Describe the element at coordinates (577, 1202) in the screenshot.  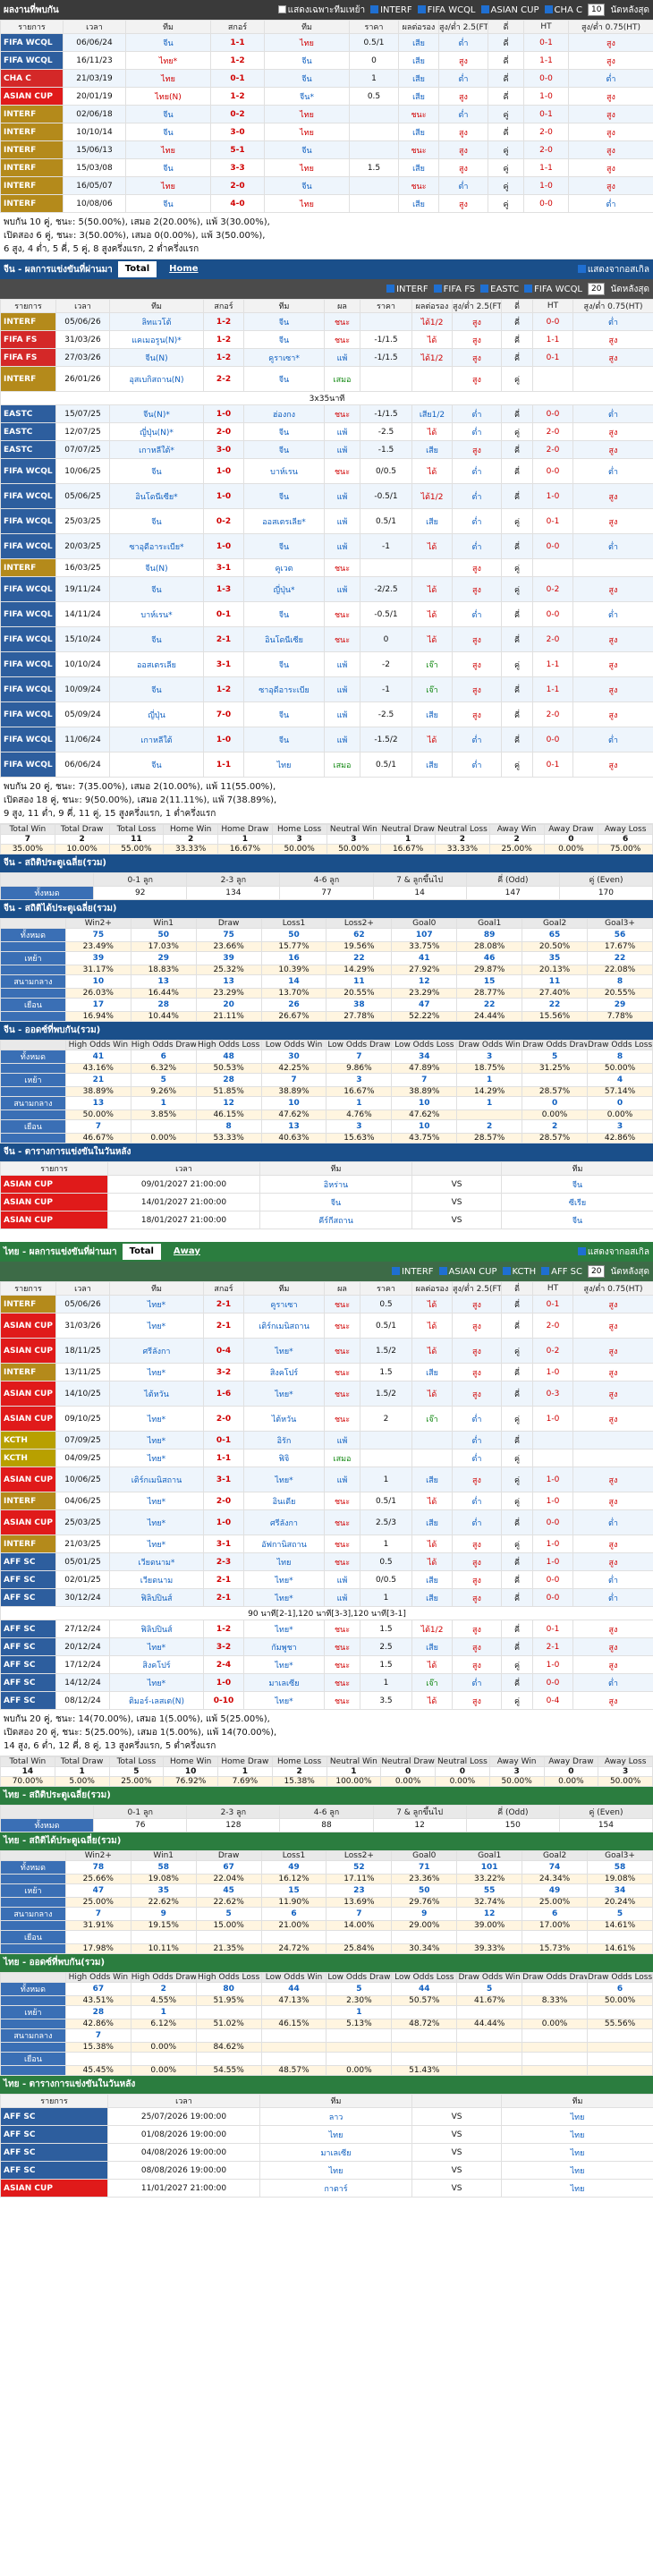
I see `away-team: ซีเรีย` at that location.